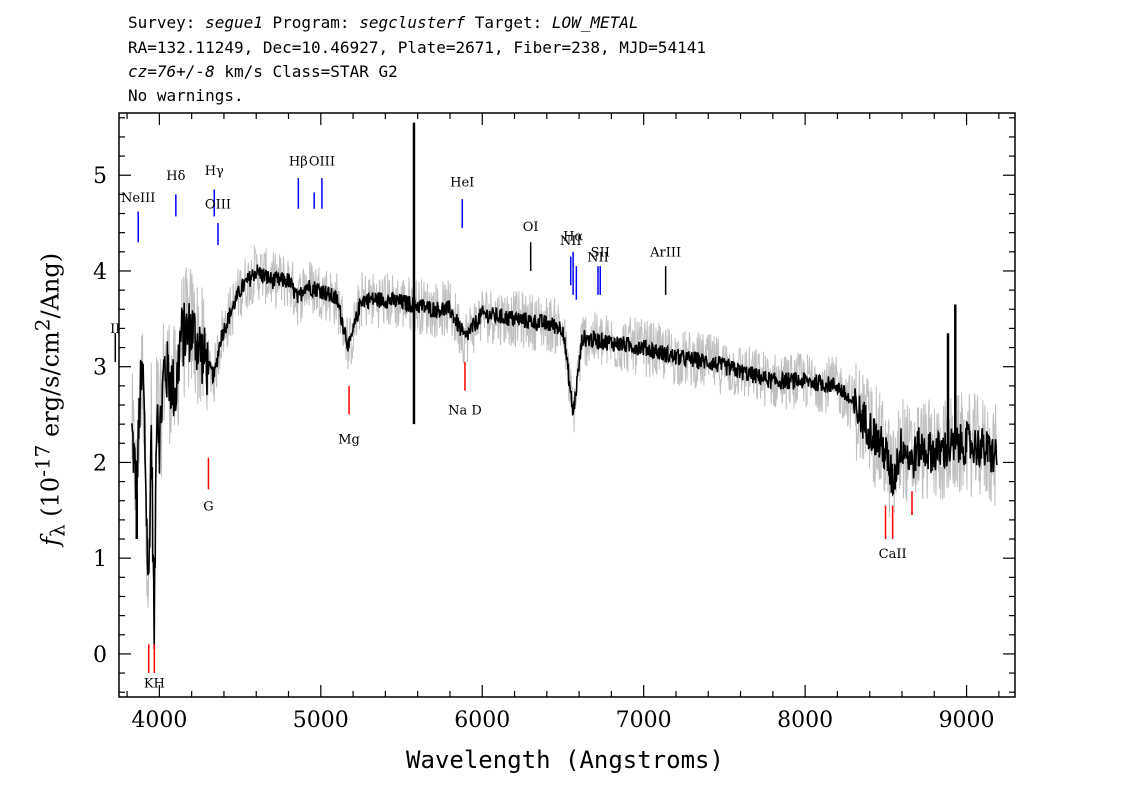  I want to click on line-marker-label: Hα, so click(573, 236).